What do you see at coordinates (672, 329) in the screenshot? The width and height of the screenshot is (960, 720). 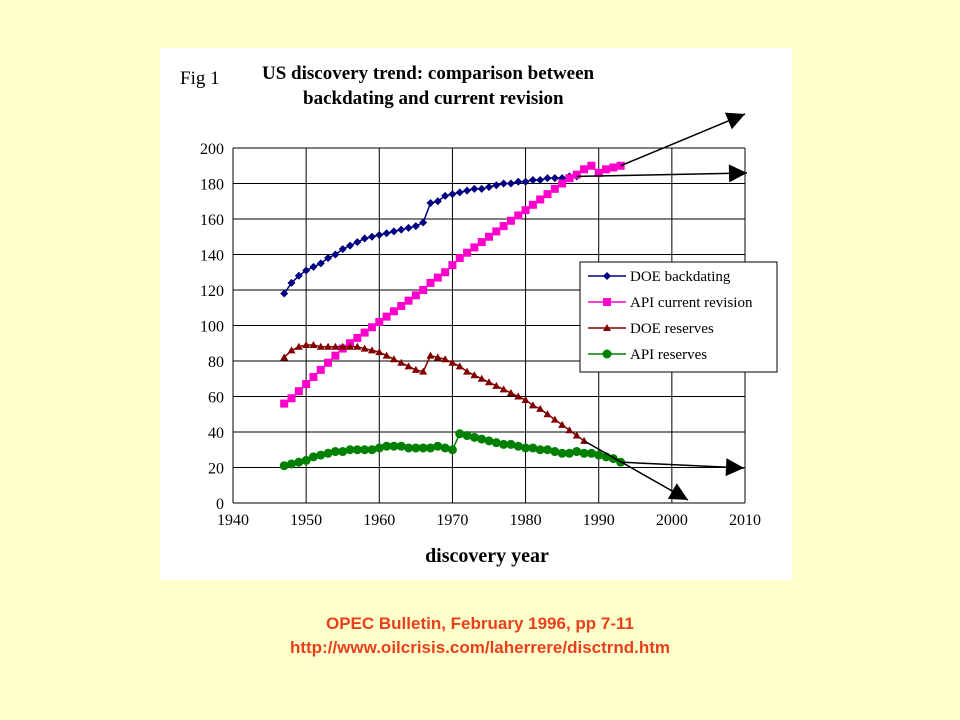 I see `legend-label: DOE reserves` at bounding box center [672, 329].